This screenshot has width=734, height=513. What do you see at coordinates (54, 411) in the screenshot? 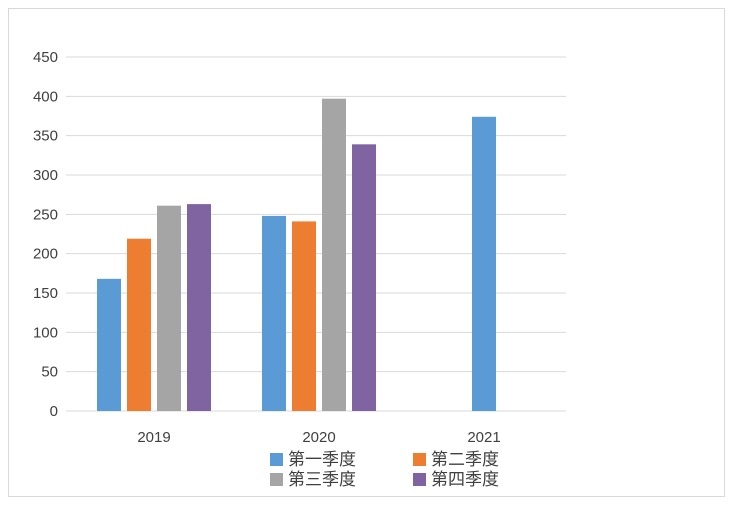
I see `y-tick-label: 0` at bounding box center [54, 411].